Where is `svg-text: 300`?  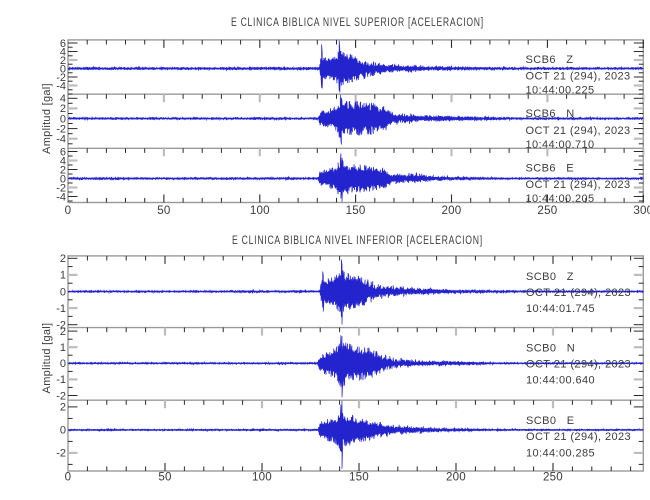 svg-text: 300 is located at coordinates (641, 210).